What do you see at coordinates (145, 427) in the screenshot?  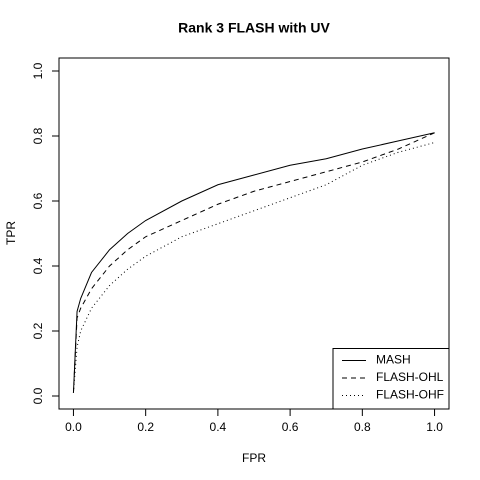 I see `x-tick-label: 0.2` at bounding box center [145, 427].